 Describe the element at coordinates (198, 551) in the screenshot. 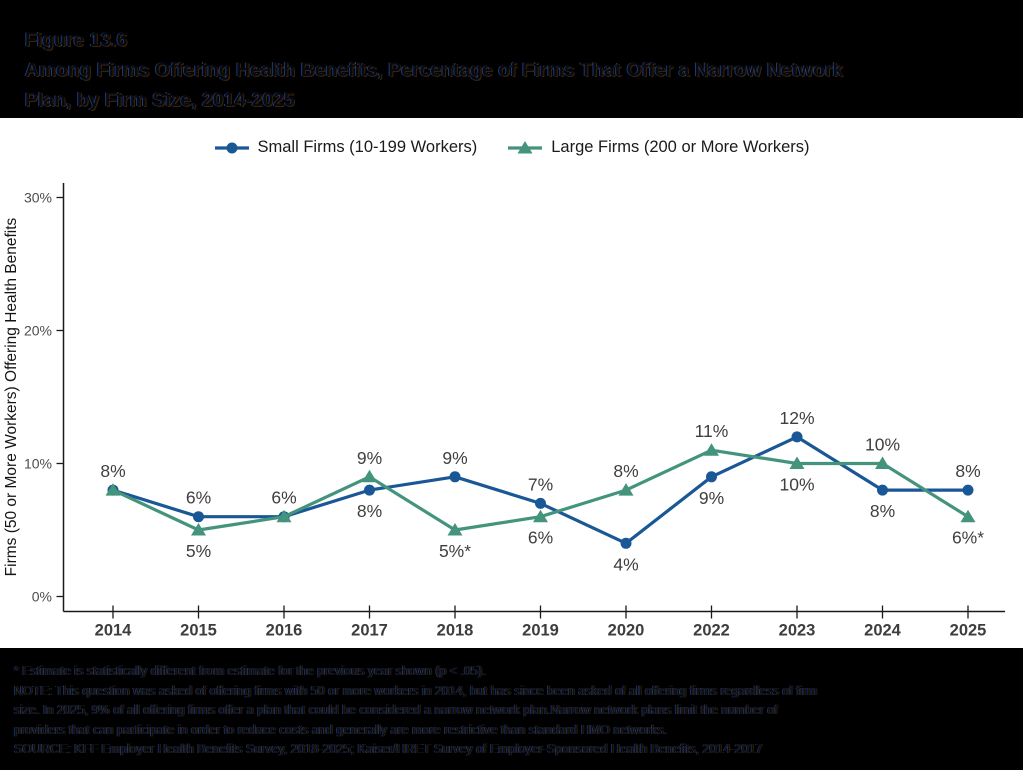

I see `data-label: 5%` at that location.